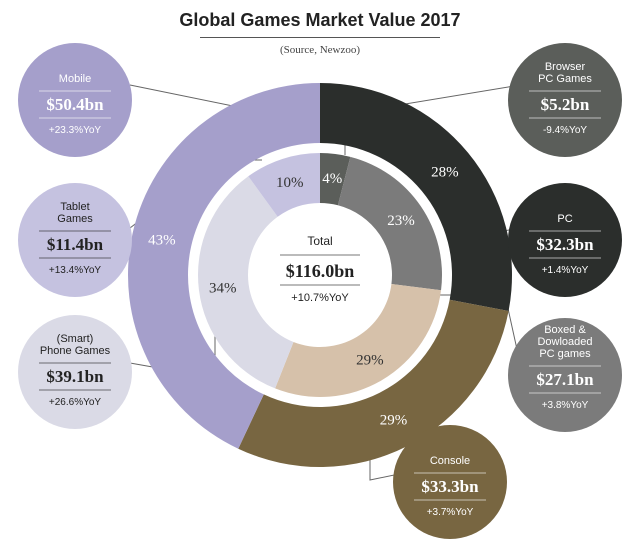  Describe the element at coordinates (75, 402) in the screenshot. I see `callout-phone-yoy: +26.6%YoY` at that location.